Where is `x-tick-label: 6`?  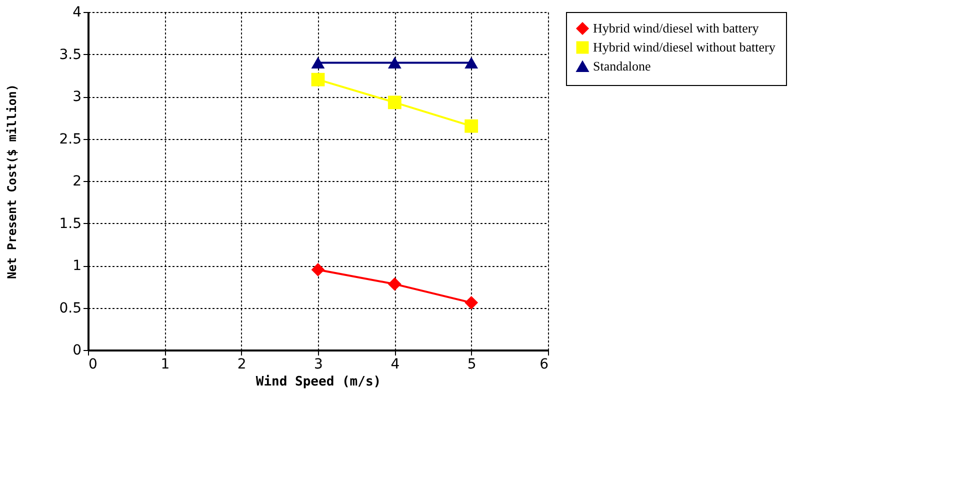
x-tick-label: 6 is located at coordinates (544, 364).